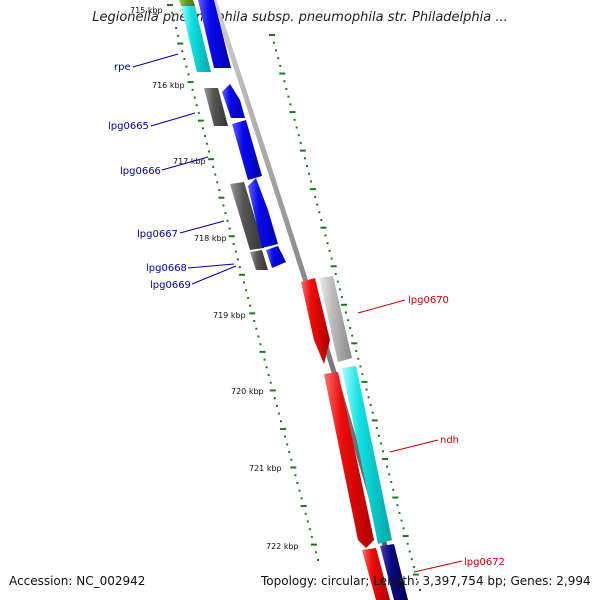  What do you see at coordinates (77, 581) in the screenshot?
I see `accession-text: Accession: NC_002942` at bounding box center [77, 581].